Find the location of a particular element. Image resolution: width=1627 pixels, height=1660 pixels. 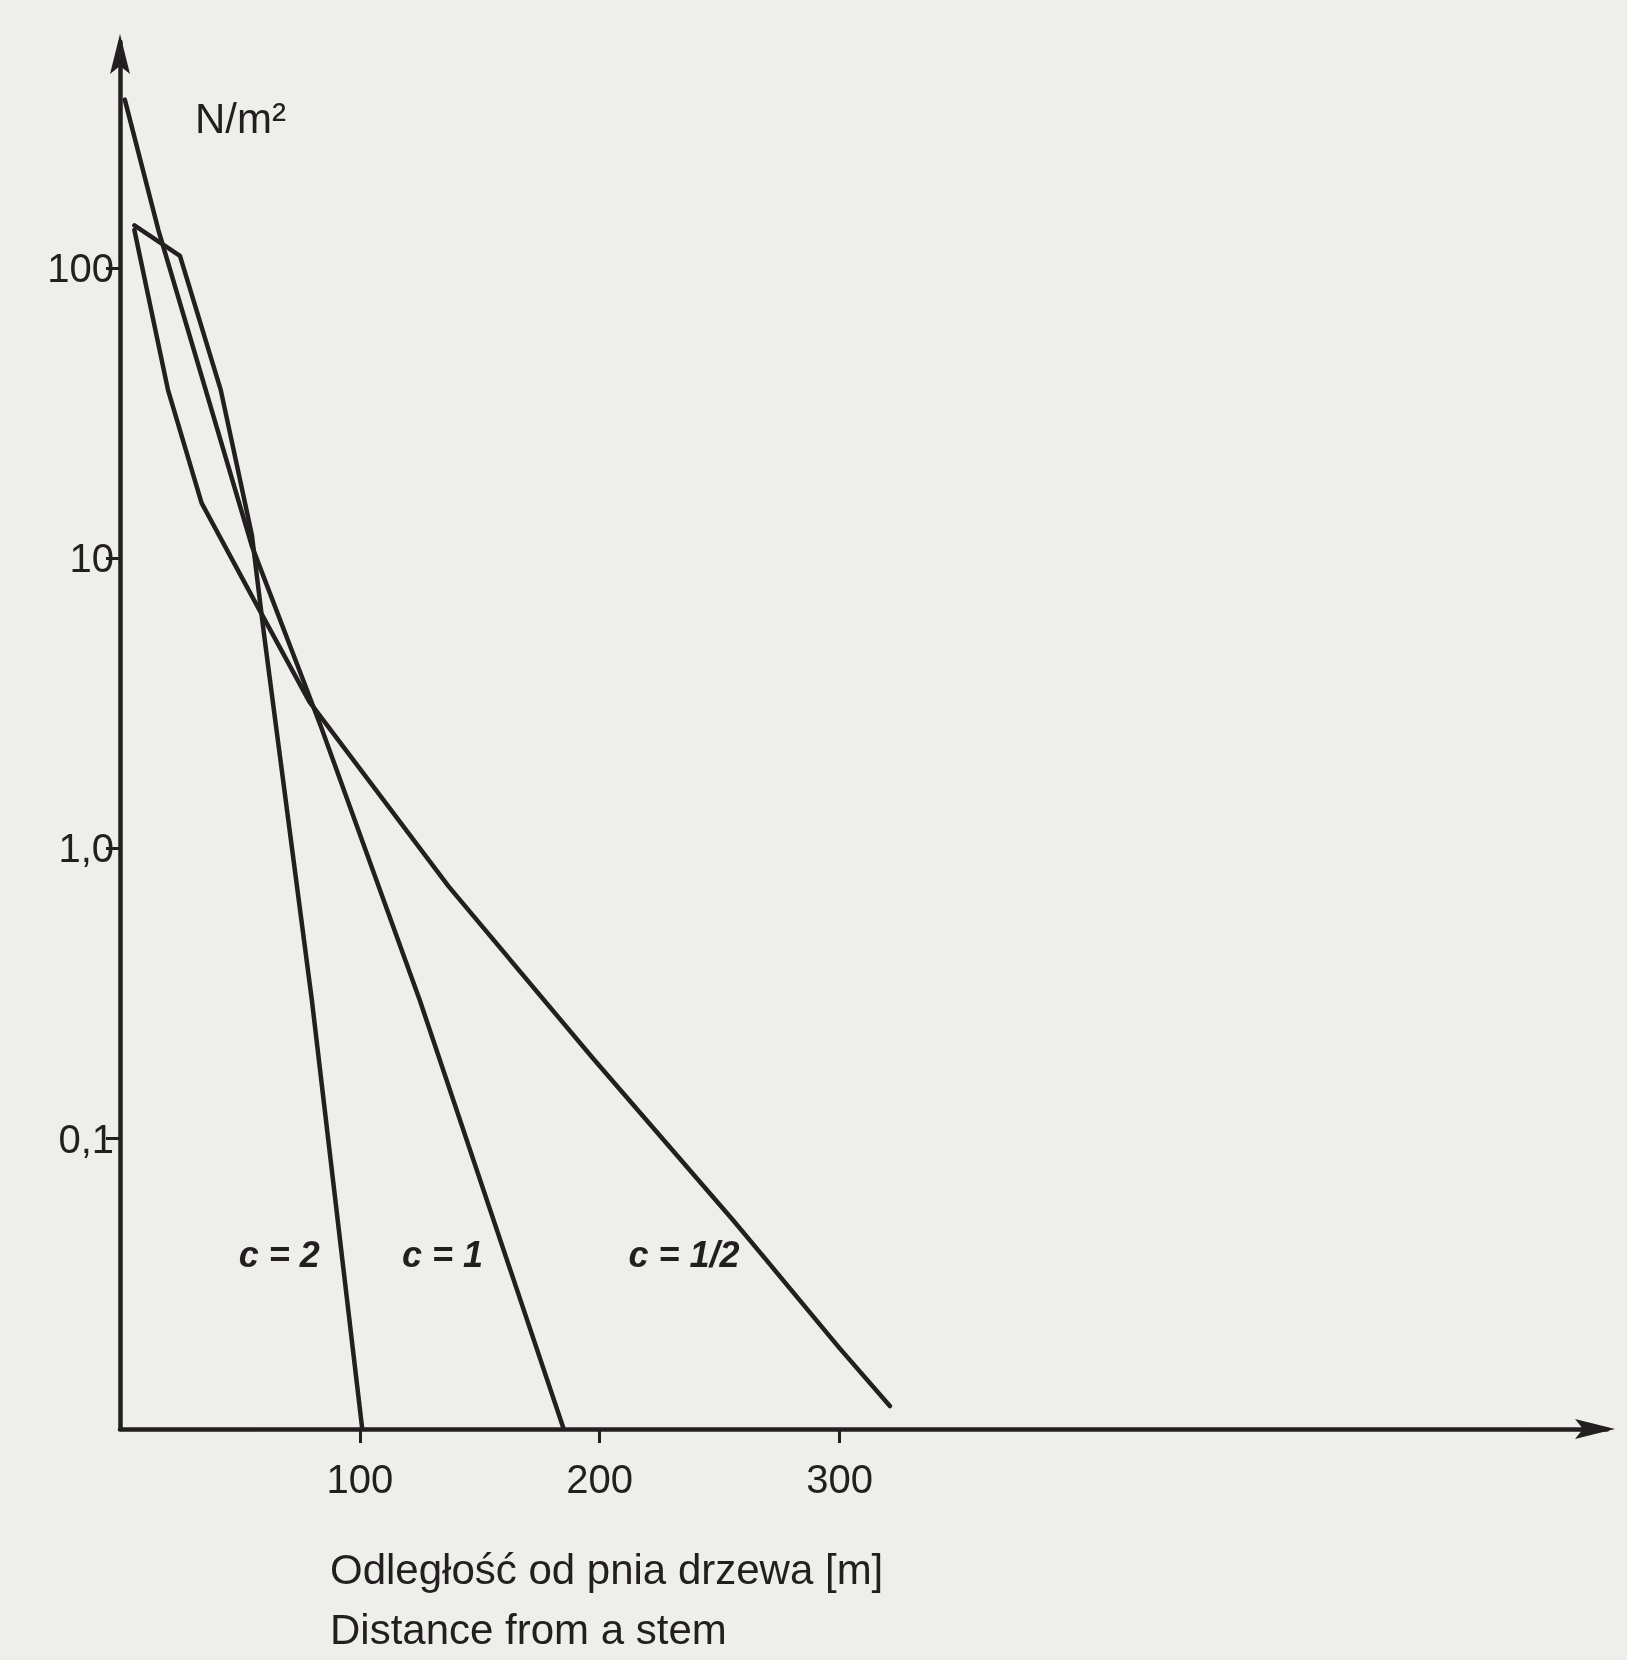

series-label: c = 1/2 is located at coordinates (684, 1254).